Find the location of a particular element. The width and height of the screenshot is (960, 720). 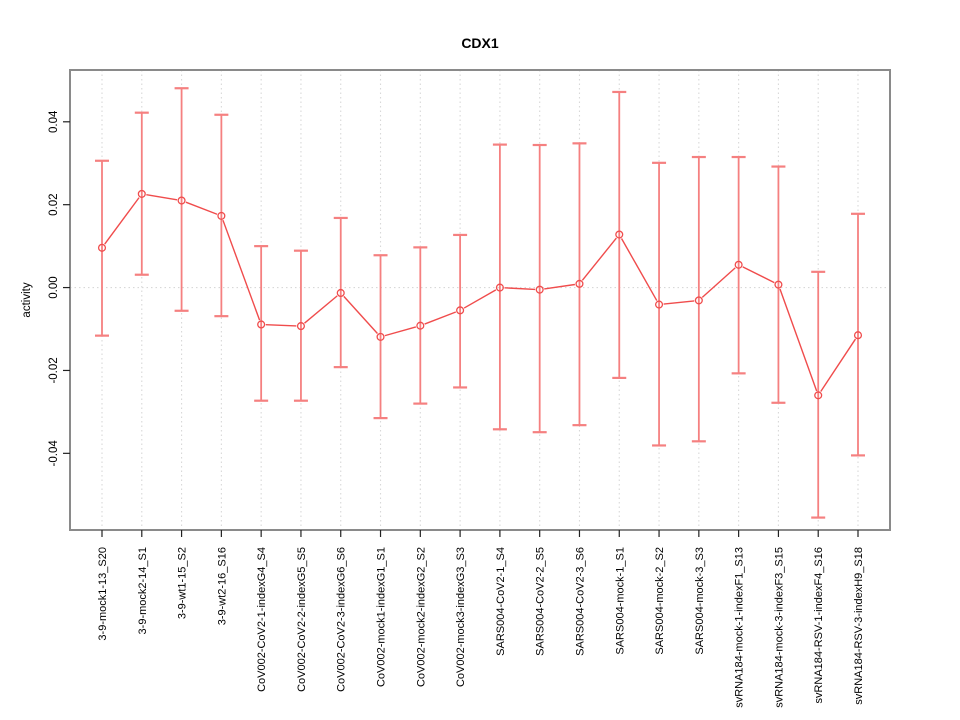

x-tick-label: SARS004-CoV2-2_S5 is located at coordinates (541, 601).